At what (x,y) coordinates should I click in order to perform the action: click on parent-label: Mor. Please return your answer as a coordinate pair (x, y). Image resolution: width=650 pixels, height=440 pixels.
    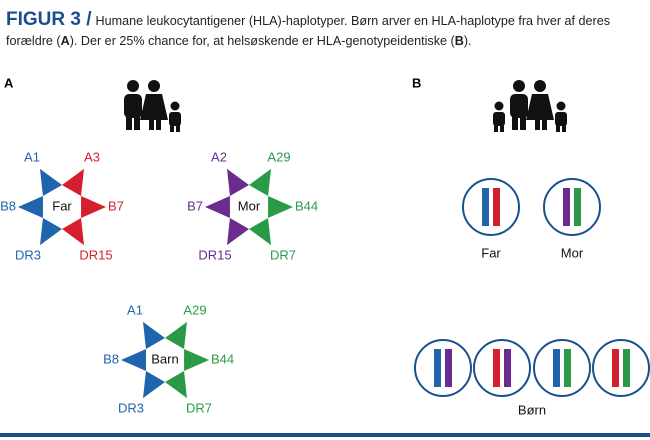
    Looking at the image, I should click on (572, 252).